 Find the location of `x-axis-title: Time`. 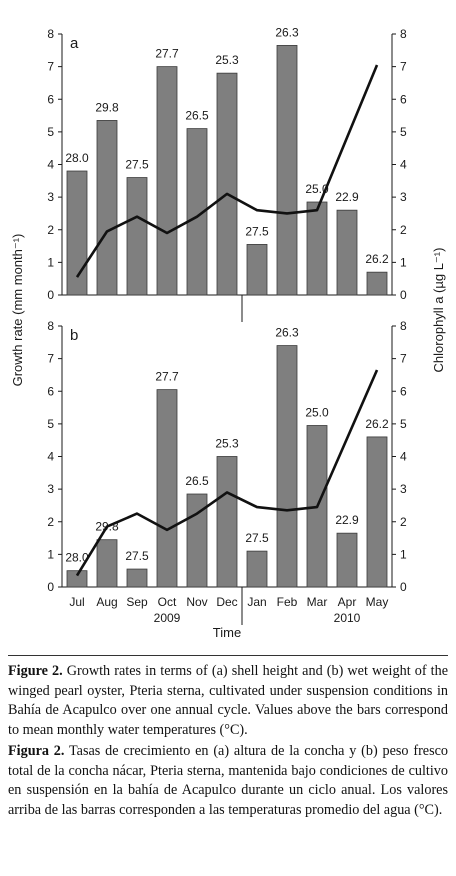

x-axis-title: Time is located at coordinates (227, 632).